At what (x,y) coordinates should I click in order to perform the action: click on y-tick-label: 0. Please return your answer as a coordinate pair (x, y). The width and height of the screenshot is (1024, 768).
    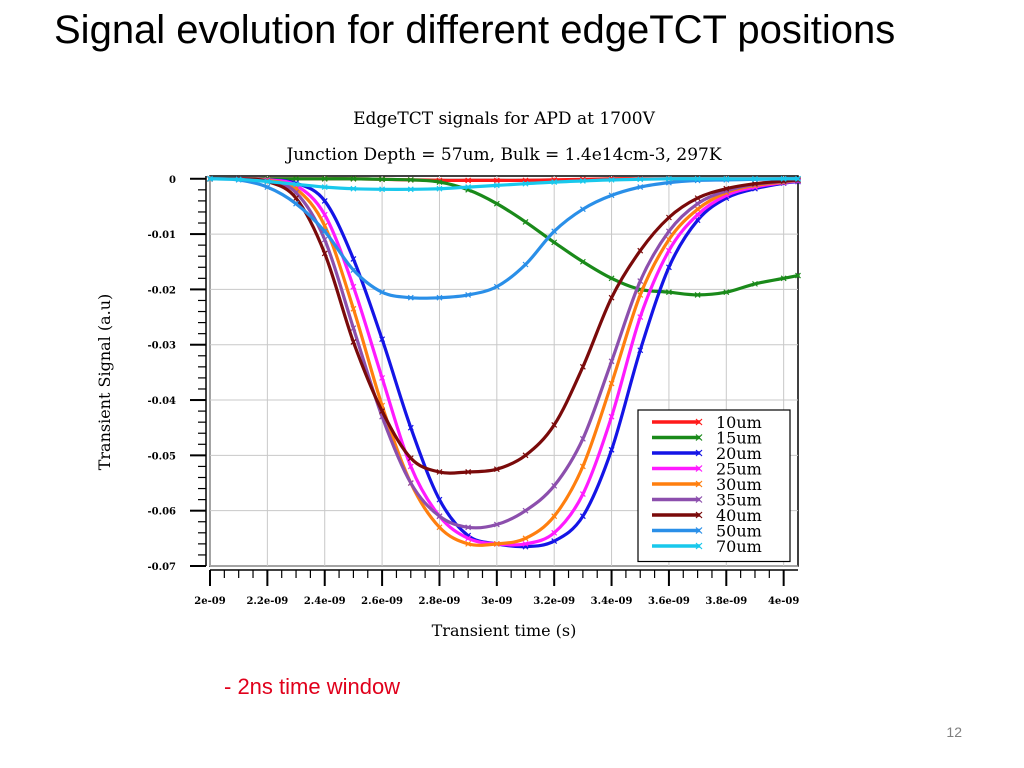
    Looking at the image, I should click on (172, 180).